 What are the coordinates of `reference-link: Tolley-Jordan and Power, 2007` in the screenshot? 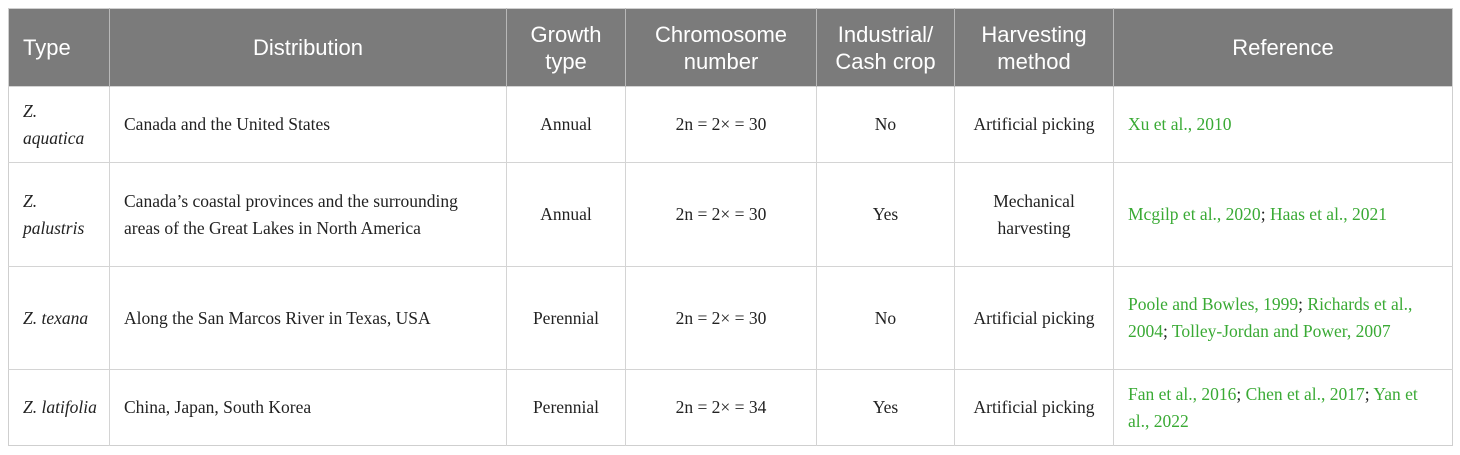 It's located at (1281, 331).